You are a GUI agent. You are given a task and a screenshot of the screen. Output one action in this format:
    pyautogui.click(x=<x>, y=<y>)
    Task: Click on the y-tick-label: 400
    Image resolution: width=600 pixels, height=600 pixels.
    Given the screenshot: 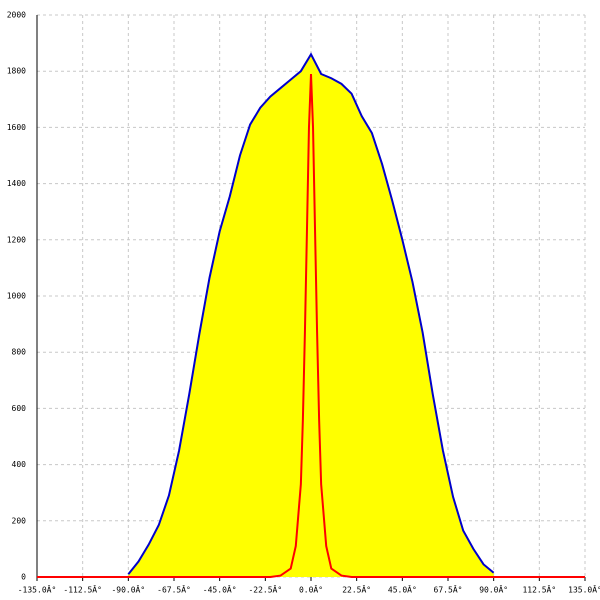 What is the action you would take?
    pyautogui.click(x=19, y=464)
    